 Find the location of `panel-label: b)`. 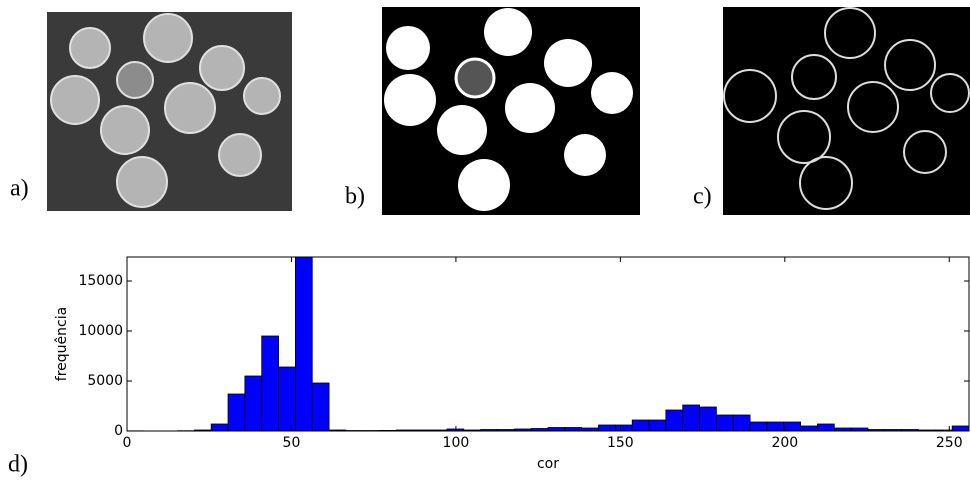

panel-label: b) is located at coordinates (355, 197).